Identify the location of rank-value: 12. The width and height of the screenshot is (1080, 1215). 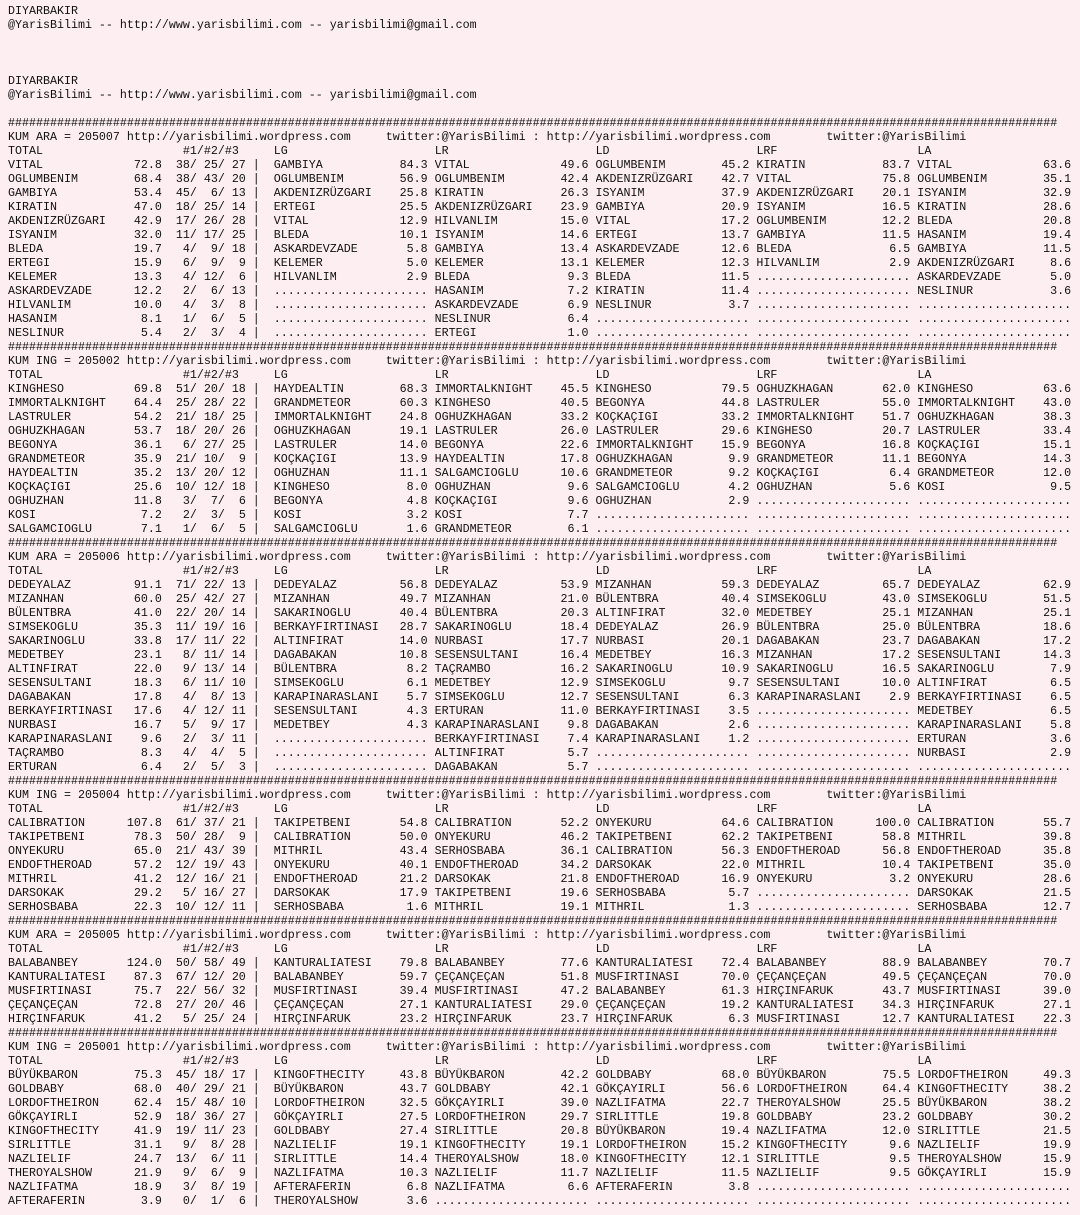
(210, 277).